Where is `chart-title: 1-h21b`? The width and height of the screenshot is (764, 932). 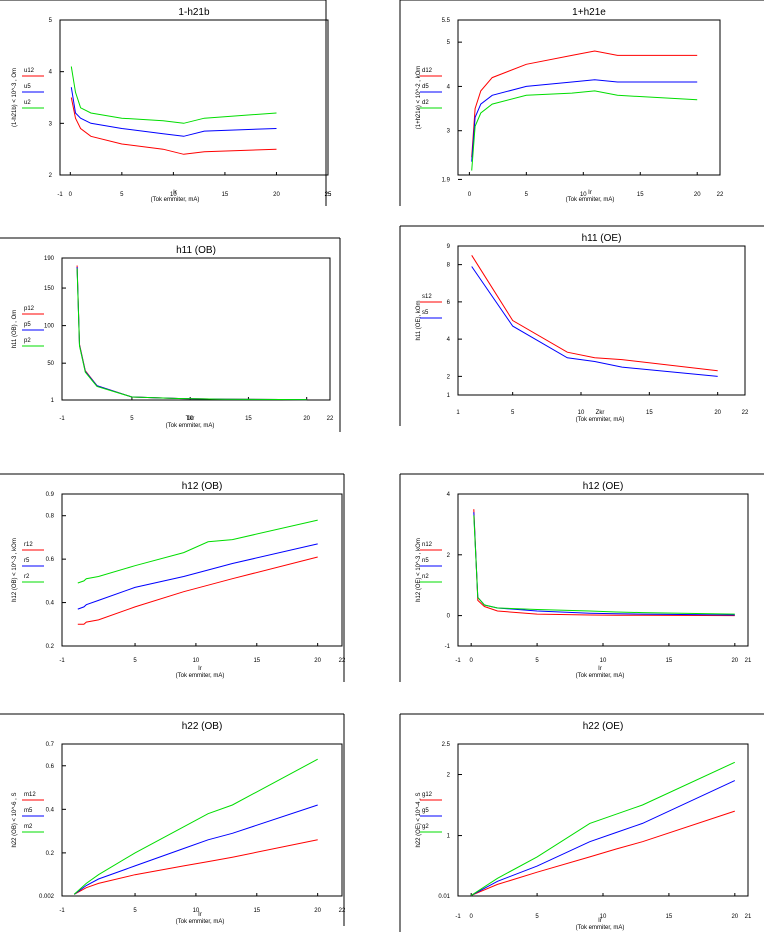 chart-title: 1-h21b is located at coordinates (194, 12).